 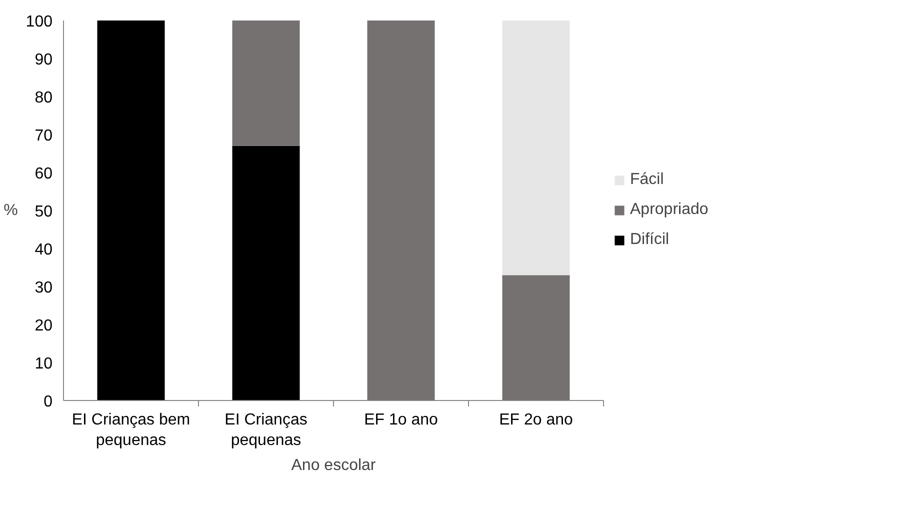 I want to click on y-tick-label: 80, so click(x=43, y=98).